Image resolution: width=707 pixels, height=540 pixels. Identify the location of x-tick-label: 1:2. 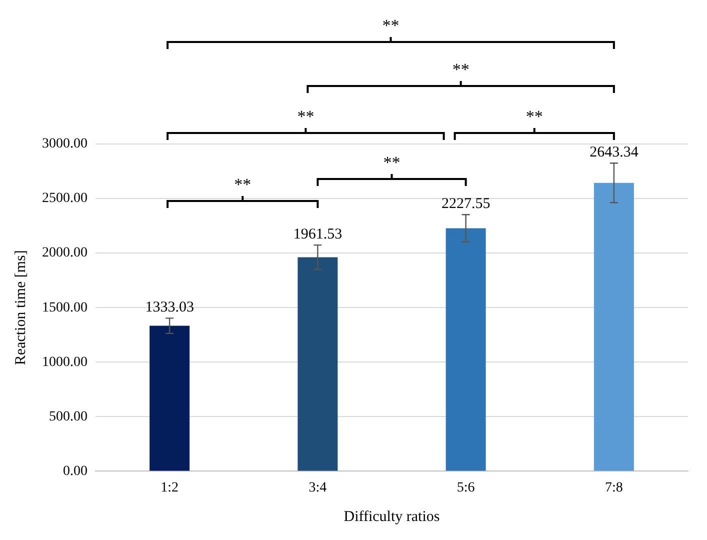
(169, 488).